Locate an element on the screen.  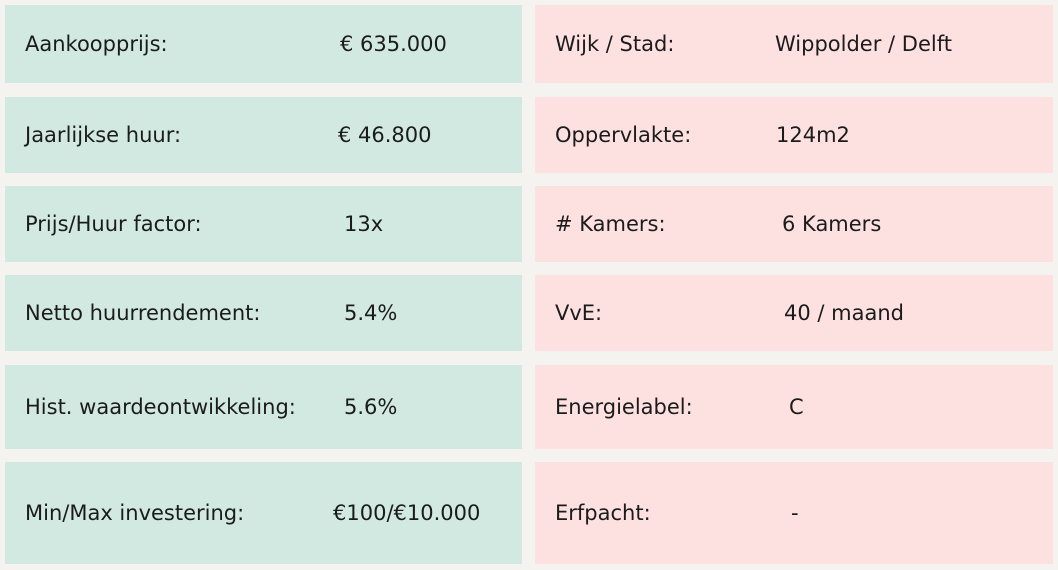
value-kamers: 6 Kamers is located at coordinates (832, 224).